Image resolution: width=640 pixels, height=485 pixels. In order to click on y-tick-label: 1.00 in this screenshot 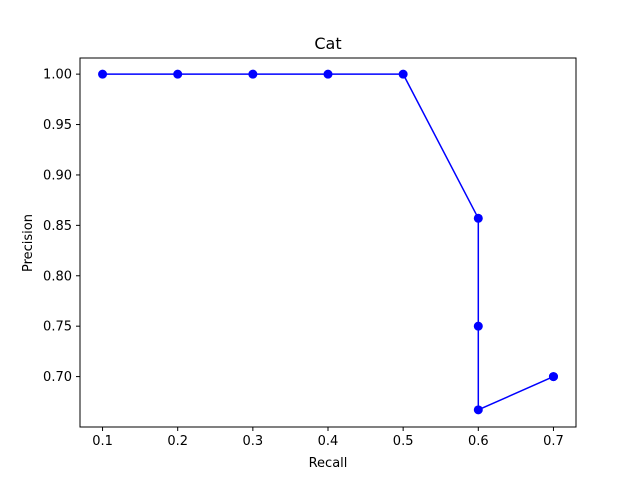, I will do `click(57, 75)`.